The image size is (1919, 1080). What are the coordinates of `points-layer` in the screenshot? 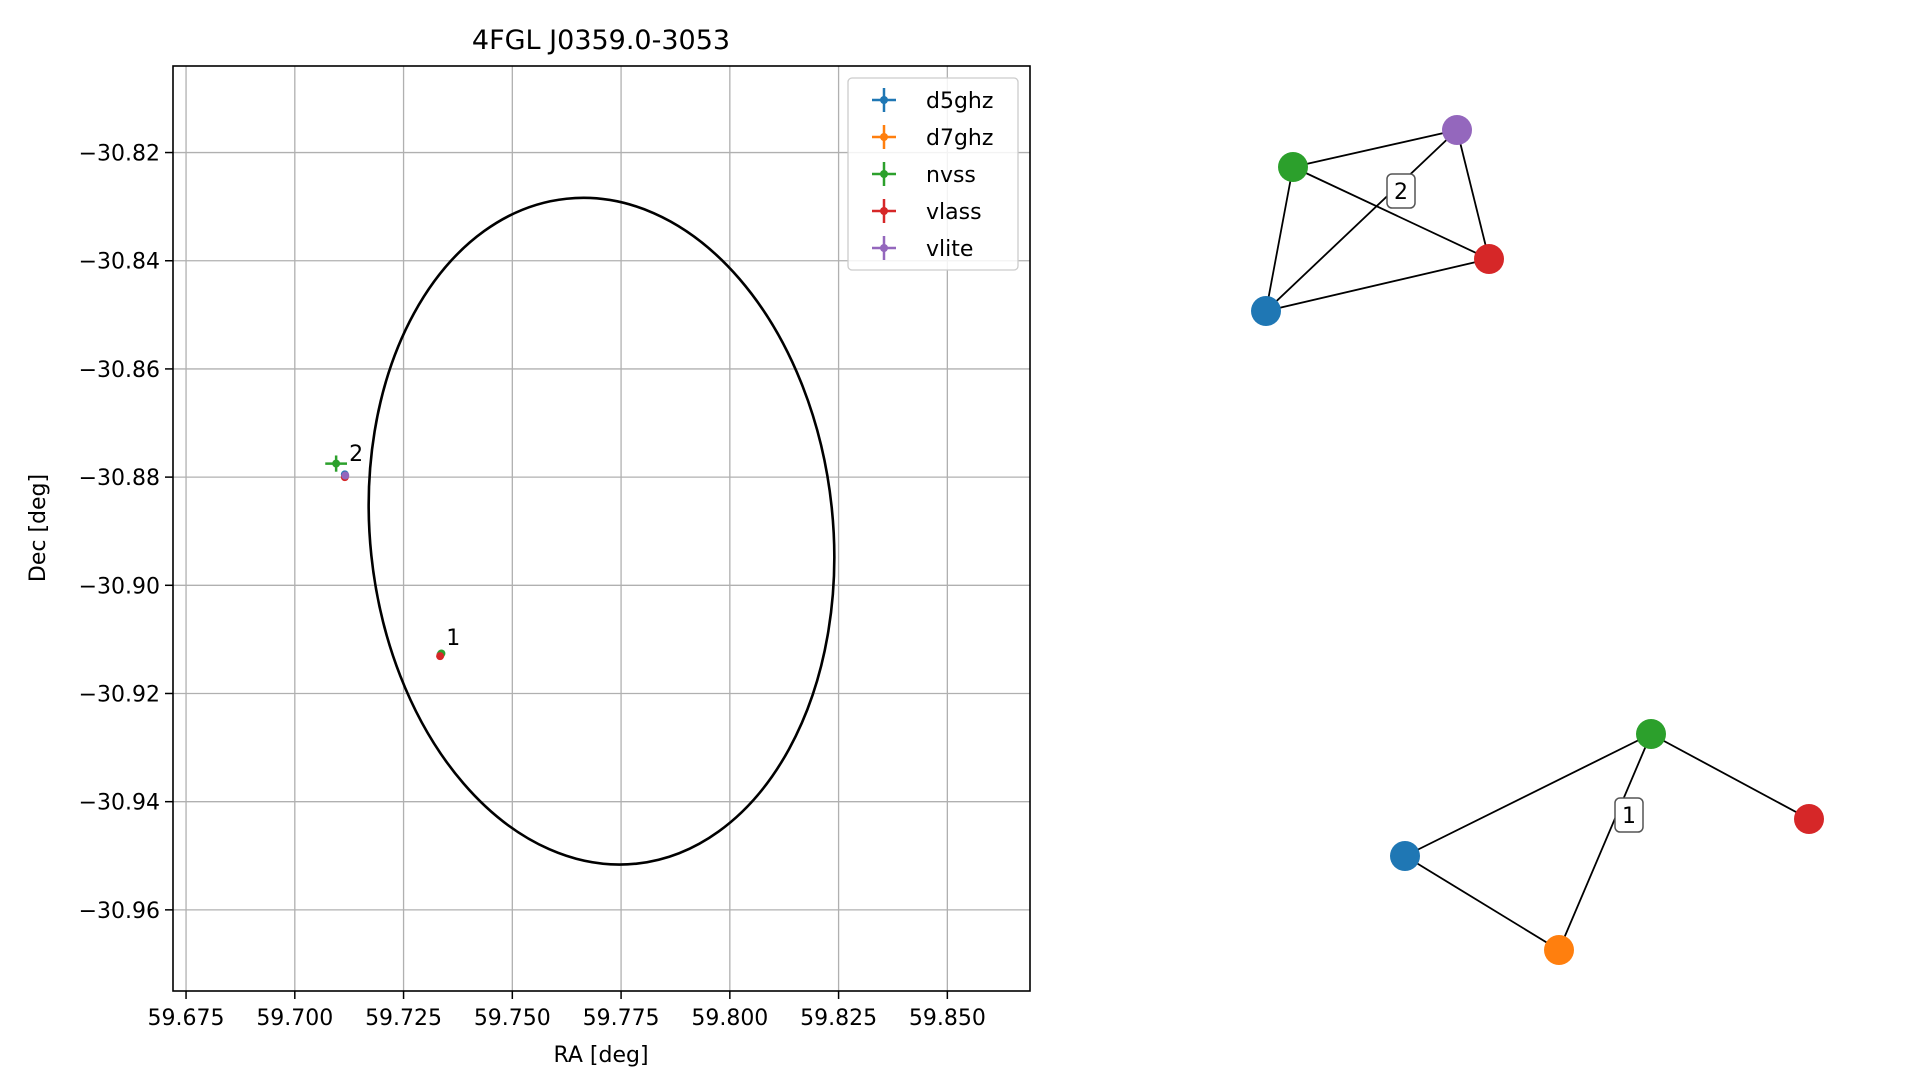 It's located at (385, 558).